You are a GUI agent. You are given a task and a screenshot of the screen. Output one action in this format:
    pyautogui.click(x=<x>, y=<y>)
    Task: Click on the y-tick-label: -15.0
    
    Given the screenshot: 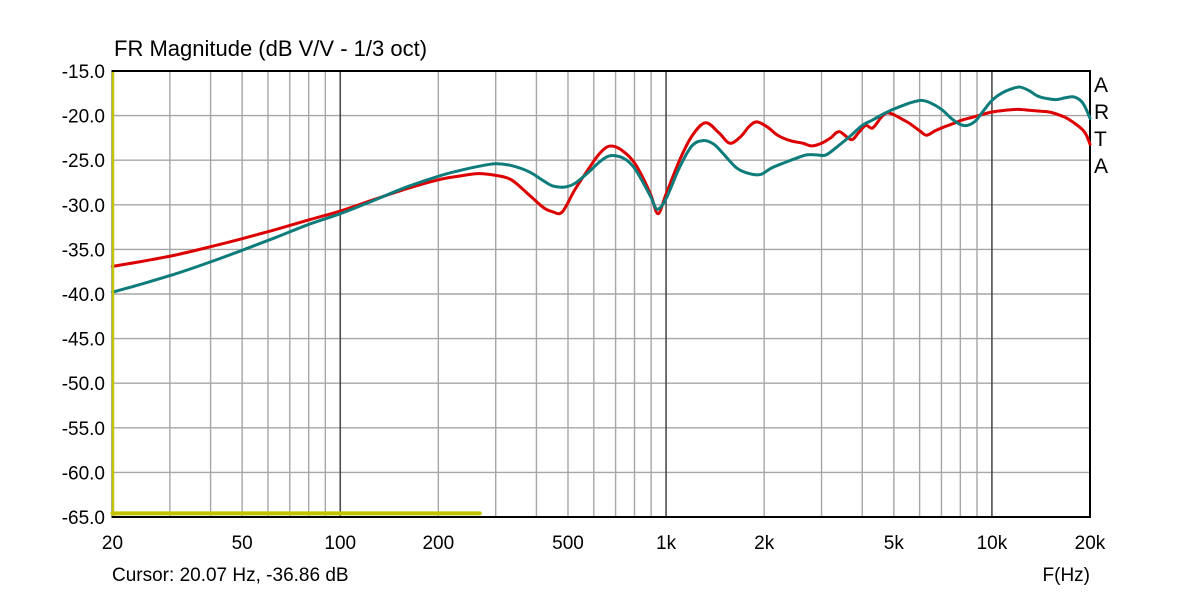 What is the action you would take?
    pyautogui.click(x=83, y=72)
    